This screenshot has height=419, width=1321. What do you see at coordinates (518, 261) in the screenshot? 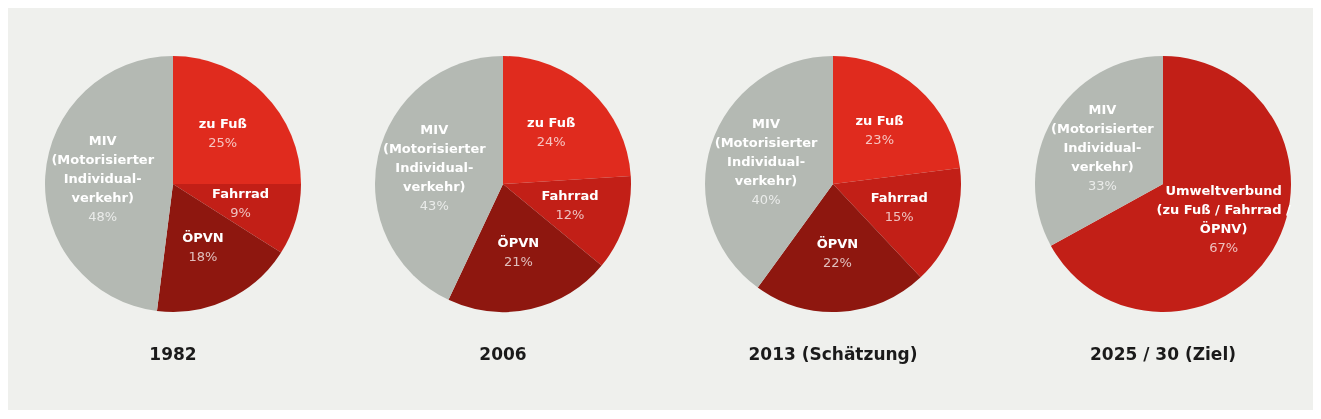
I see `data-label: 21%` at bounding box center [518, 261].